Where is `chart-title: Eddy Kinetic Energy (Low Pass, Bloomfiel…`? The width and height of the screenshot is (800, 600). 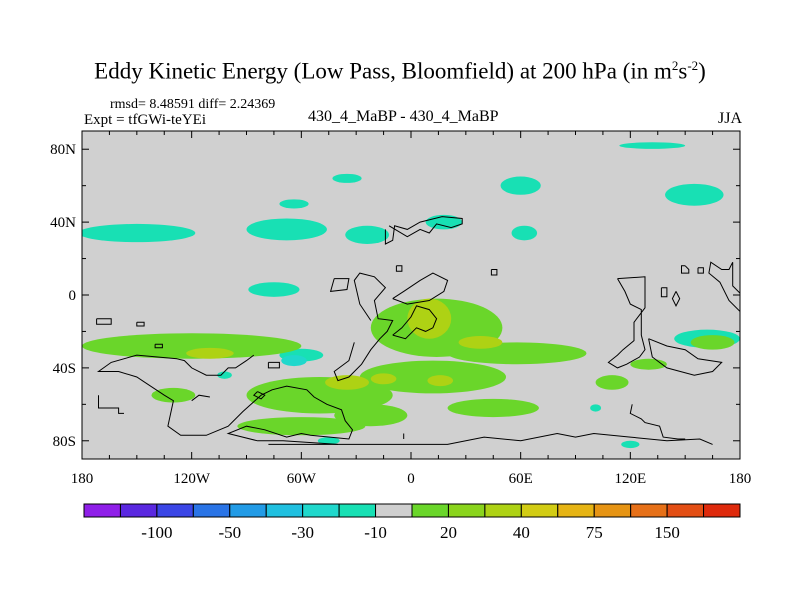
chart-title: Eddy Kinetic Energy (Low Pass, Bloomfiel… is located at coordinates (400, 71).